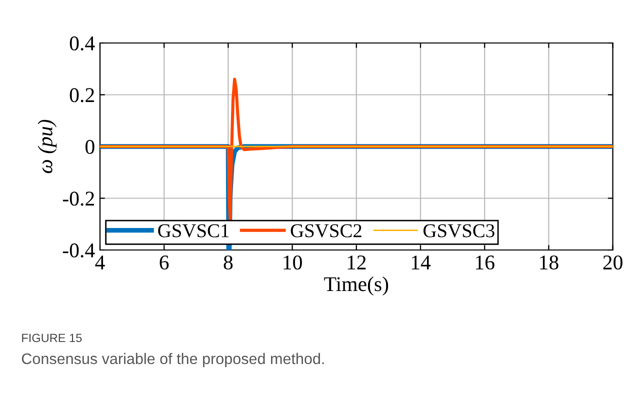 The image size is (641, 400). What do you see at coordinates (47, 147) in the screenshot?
I see `y-axis-title: ω (pu)` at bounding box center [47, 147].